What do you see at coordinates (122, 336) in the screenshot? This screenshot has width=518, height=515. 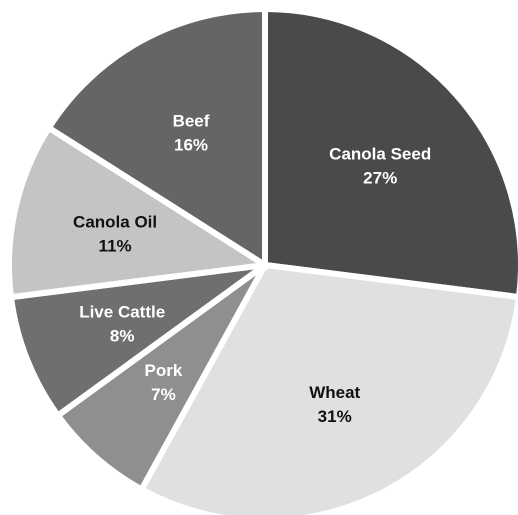 I see `slice-label-percent: 8%` at bounding box center [122, 336].